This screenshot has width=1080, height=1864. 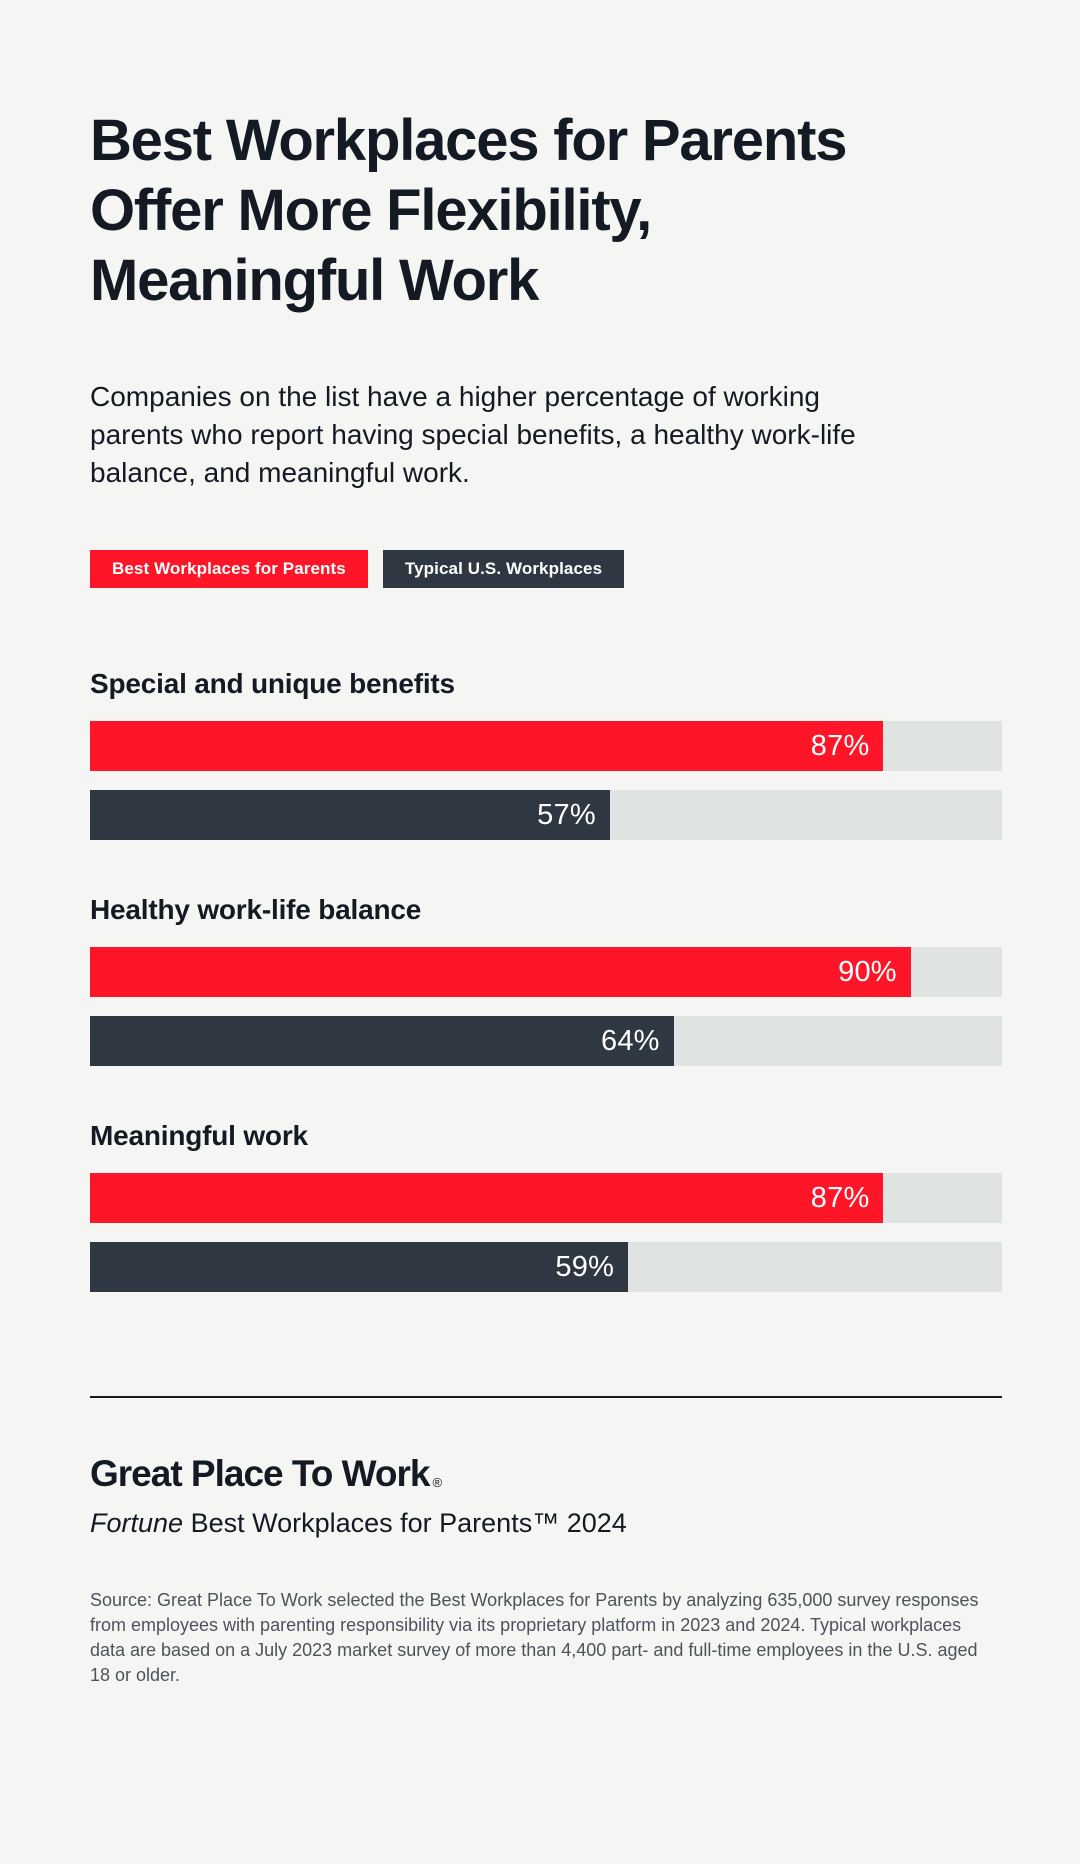 What do you see at coordinates (566, 814) in the screenshot?
I see `bar-value-label: 57%` at bounding box center [566, 814].